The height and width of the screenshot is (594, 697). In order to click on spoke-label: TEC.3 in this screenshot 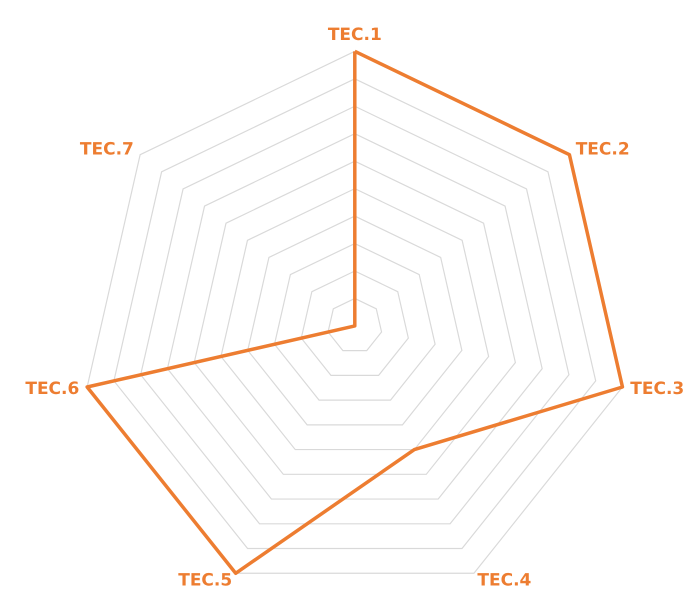, I will do `click(657, 388)`.